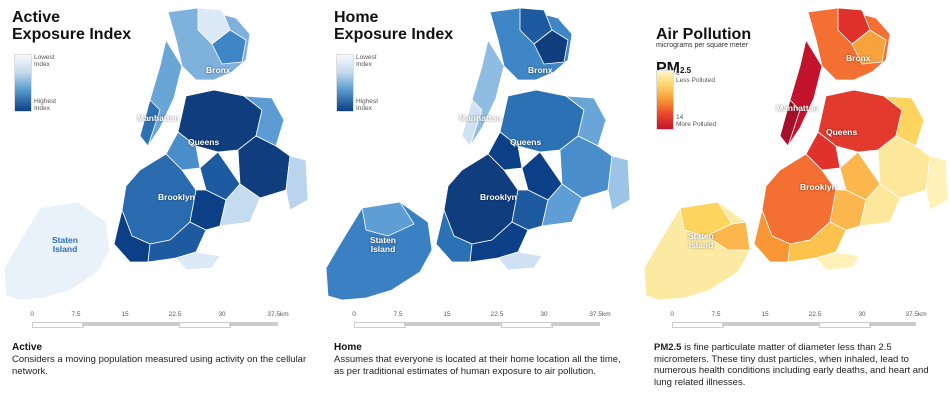  What do you see at coordinates (686, 70) in the screenshot?
I see `title-pm-subscript: 2.5` at bounding box center [686, 70].